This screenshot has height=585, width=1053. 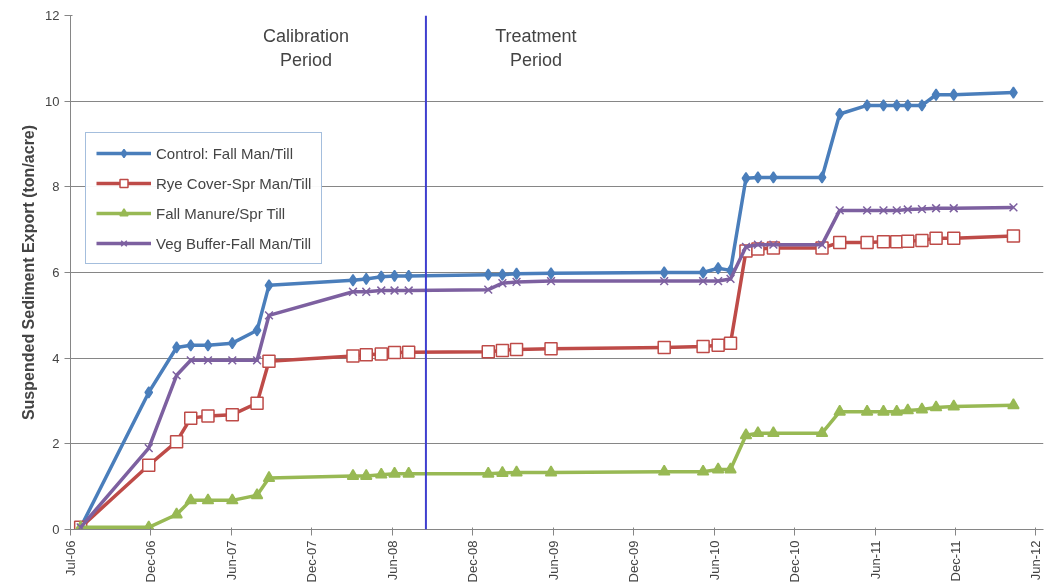 What do you see at coordinates (305, 47) in the screenshot?
I see `annotation: Calibration Period` at bounding box center [305, 47].